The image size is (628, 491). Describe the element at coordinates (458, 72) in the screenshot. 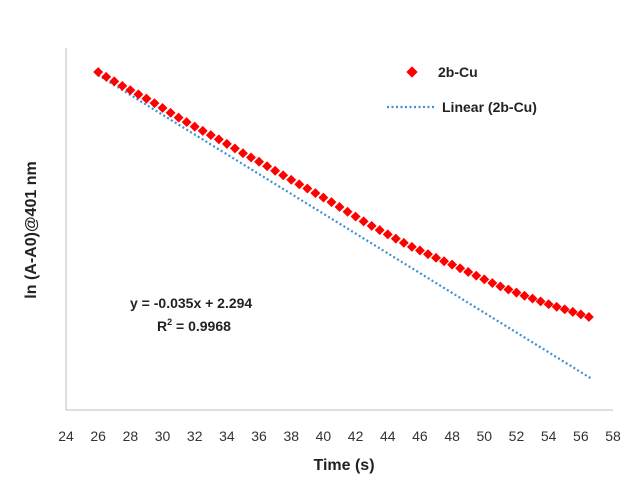

I see `legend-label-scatter: 2b-Cu` at that location.